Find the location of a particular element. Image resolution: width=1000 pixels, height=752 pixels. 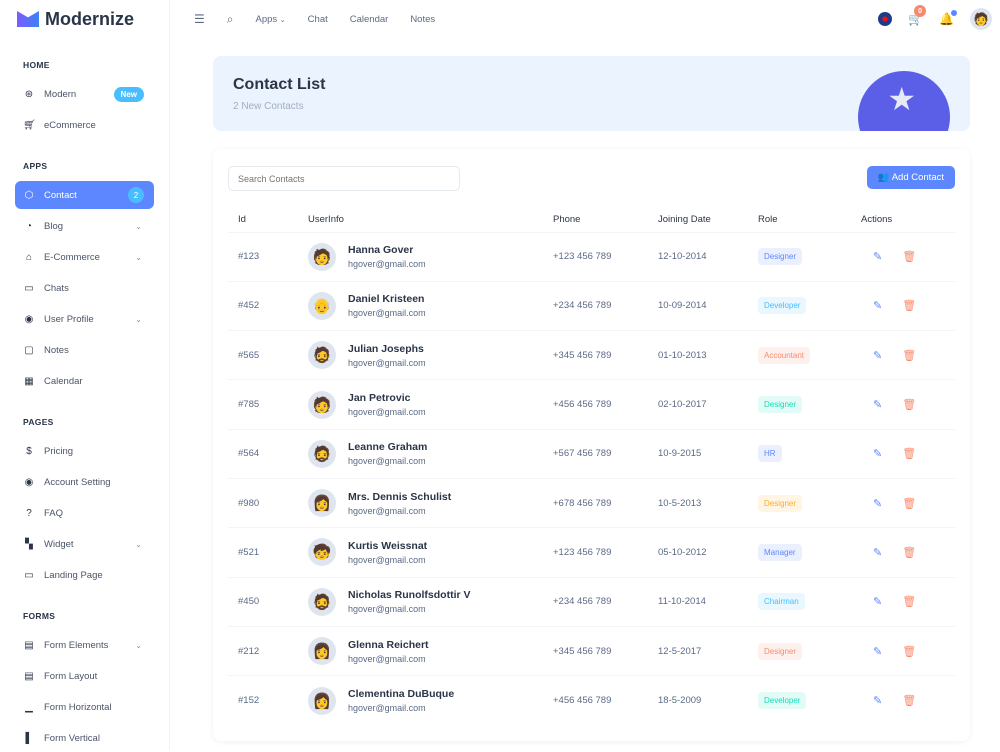

contact-name: Daniel Kristeen is located at coordinates (386, 299).